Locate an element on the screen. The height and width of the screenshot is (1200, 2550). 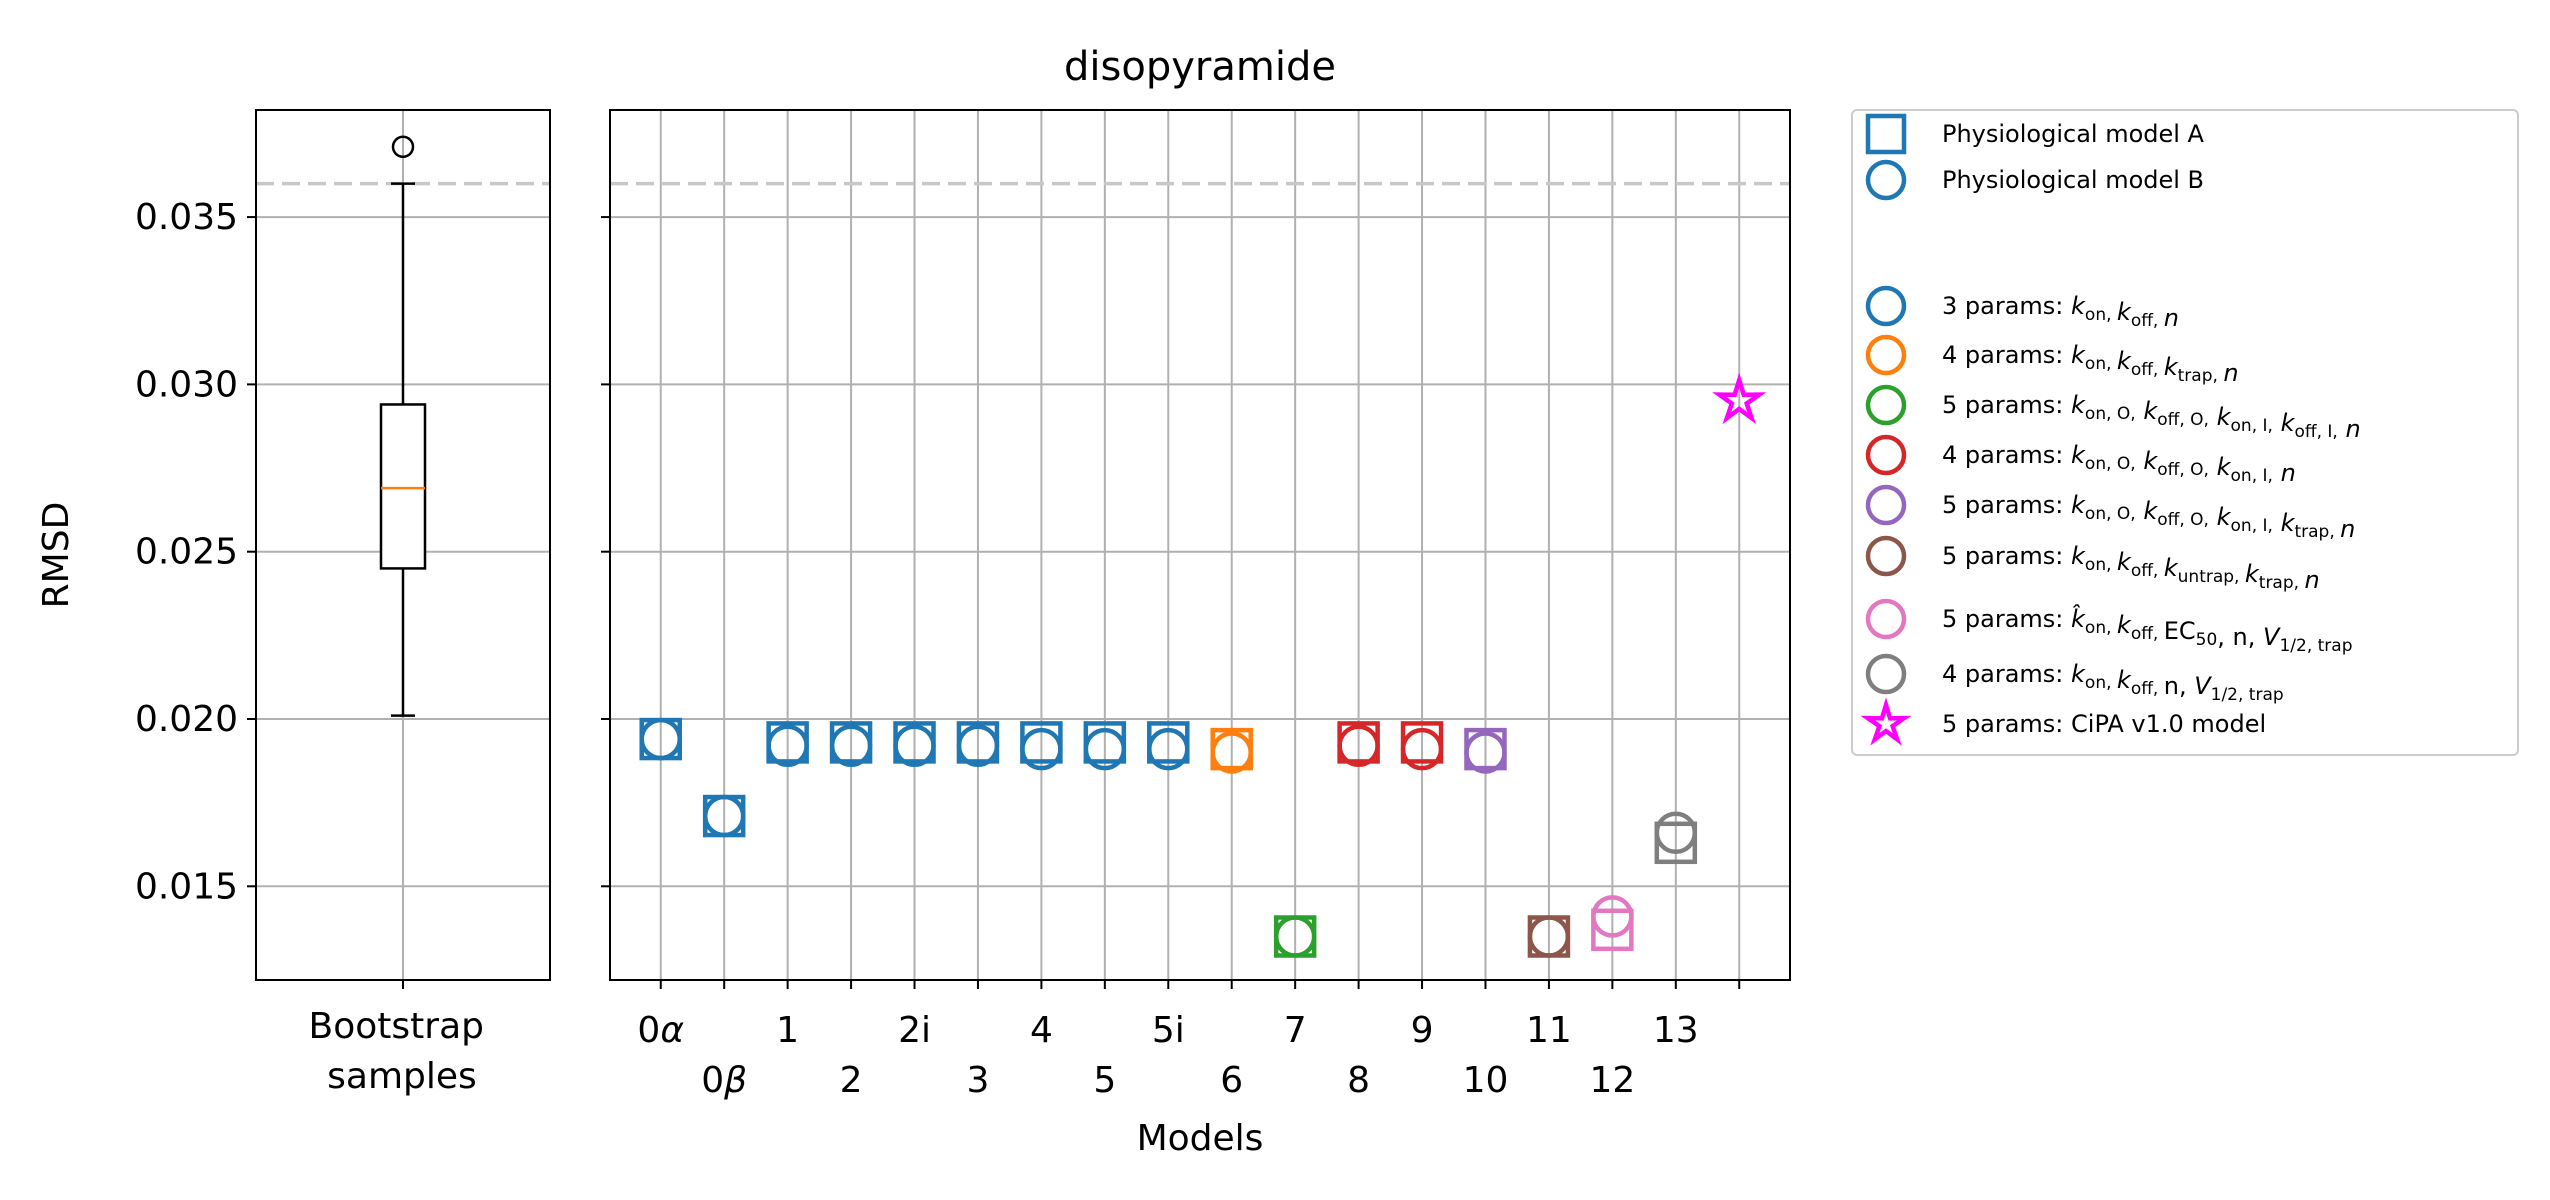
y-tick-label: 0.035 is located at coordinates (186, 217).